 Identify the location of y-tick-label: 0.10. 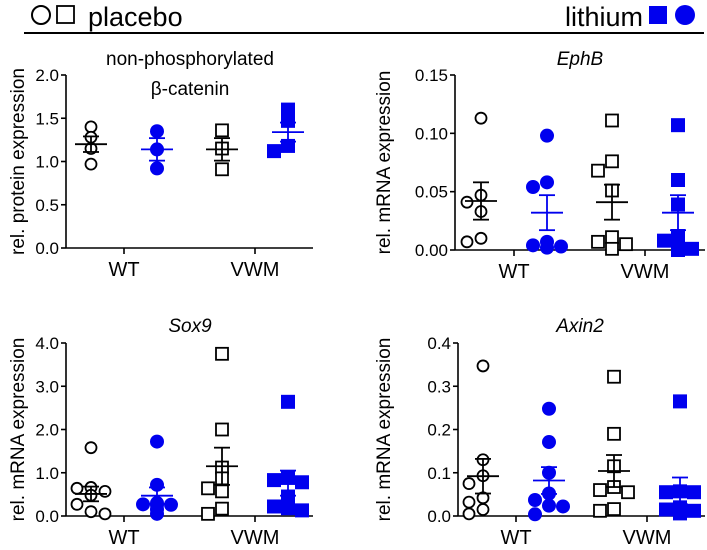
(431, 133).